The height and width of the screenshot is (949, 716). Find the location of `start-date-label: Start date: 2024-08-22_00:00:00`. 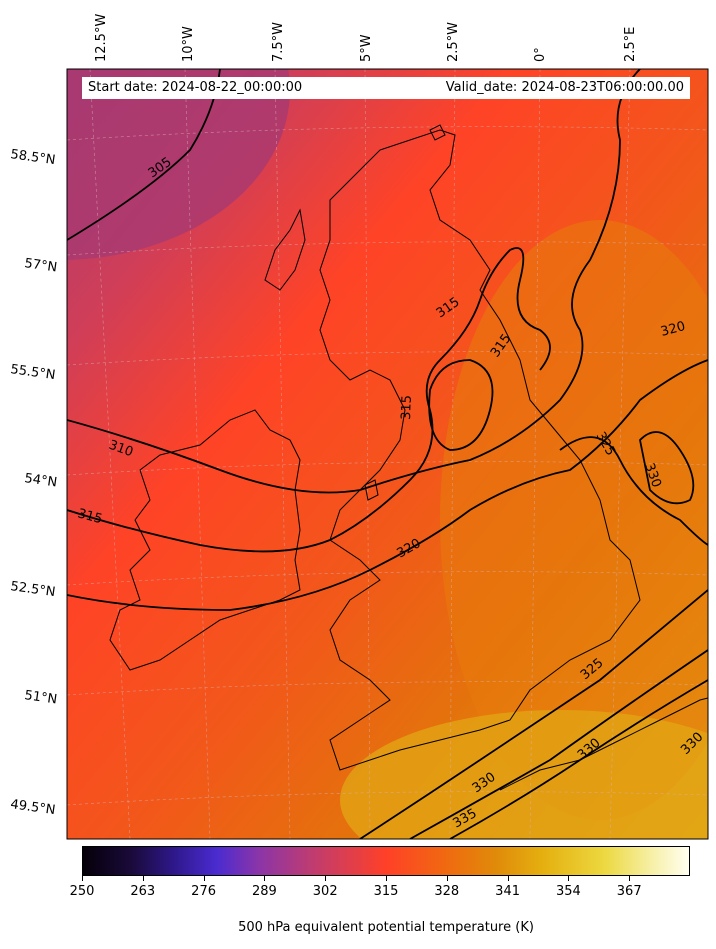

start-date-label: Start date: 2024-08-22_00:00:00 is located at coordinates (195, 87).